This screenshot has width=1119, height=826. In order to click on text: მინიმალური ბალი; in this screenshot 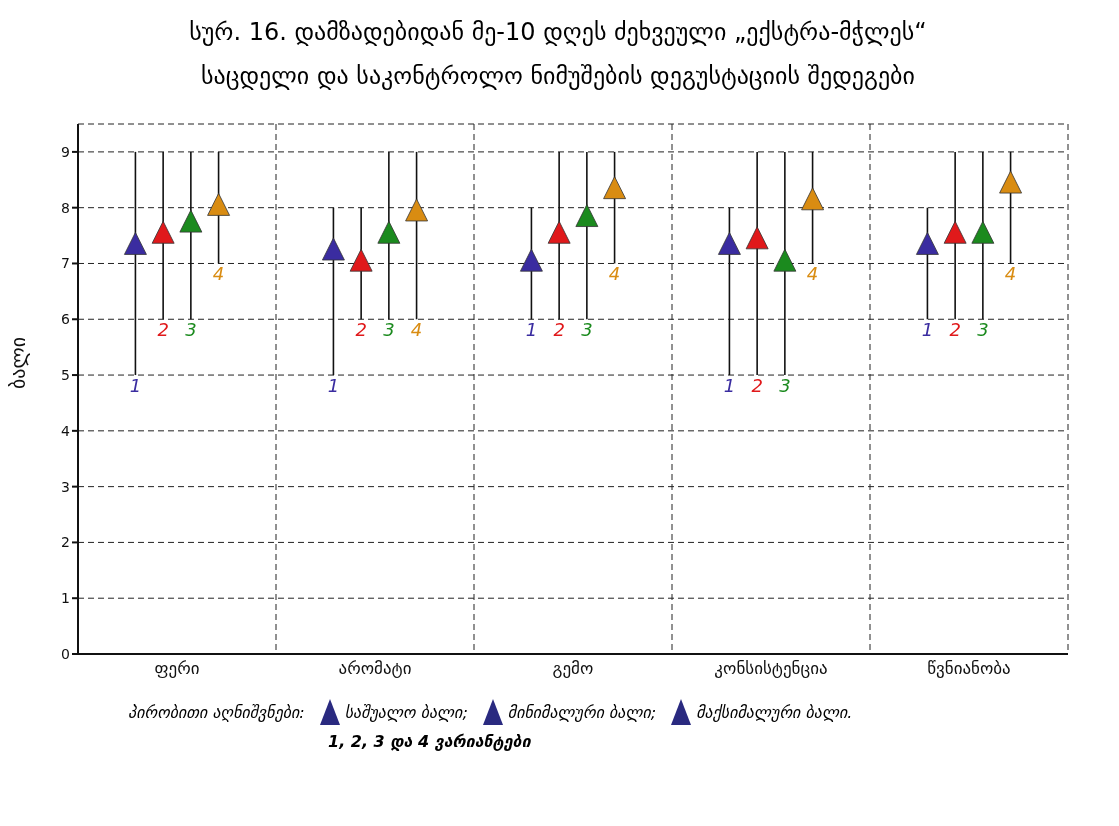, I will do `click(582, 712)`.